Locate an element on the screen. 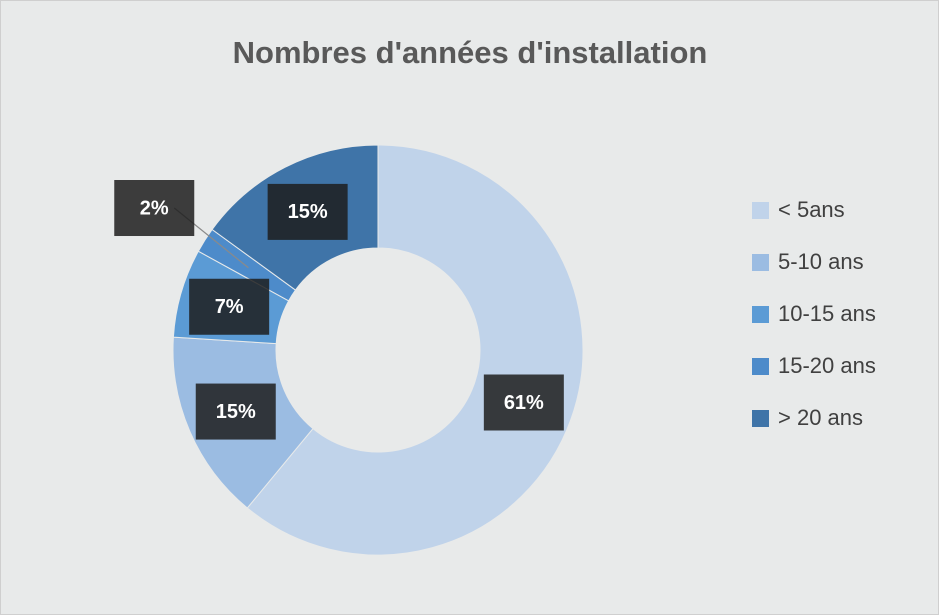  chart-title: Nombres d'années d'installation is located at coordinates (470, 52).